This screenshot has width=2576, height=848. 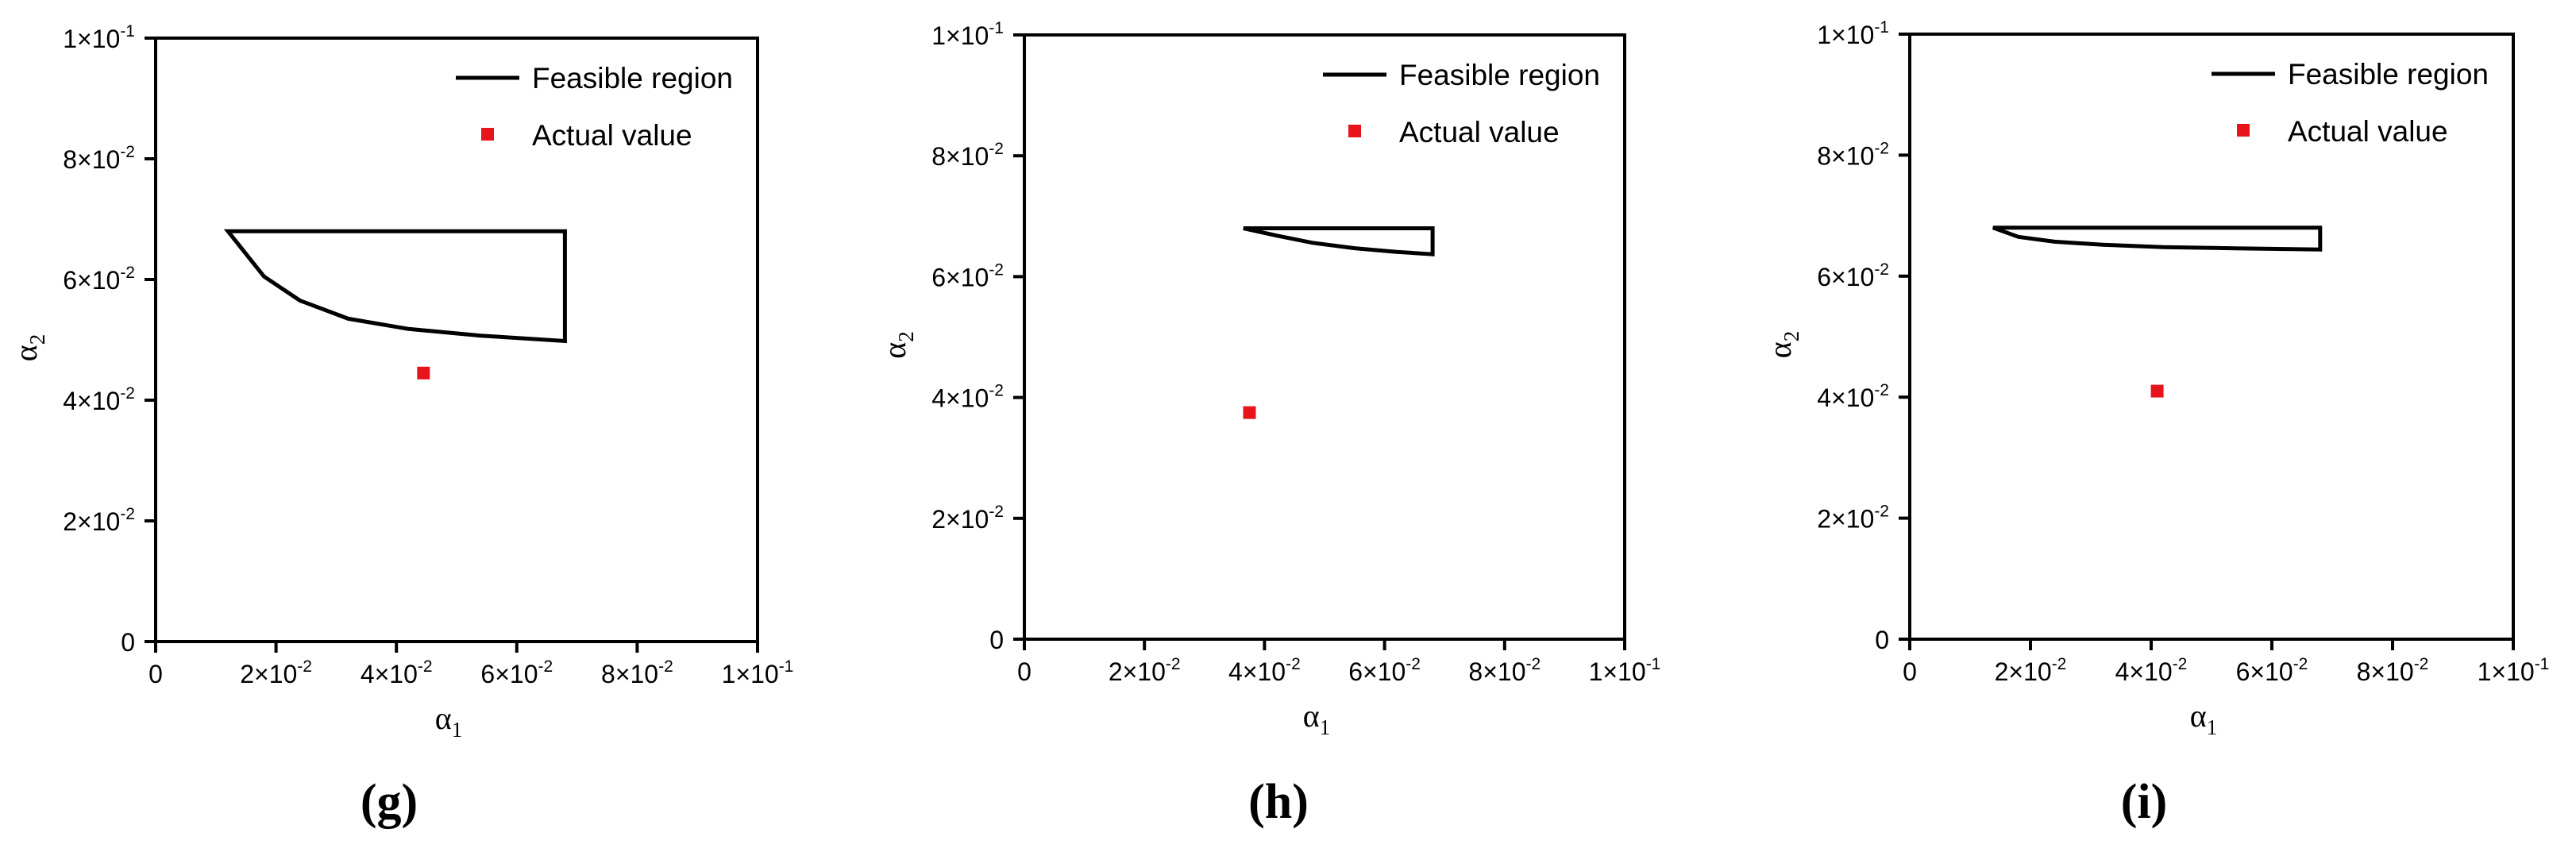 I want to click on x-axis-subscript: 1, so click(x=457, y=730).